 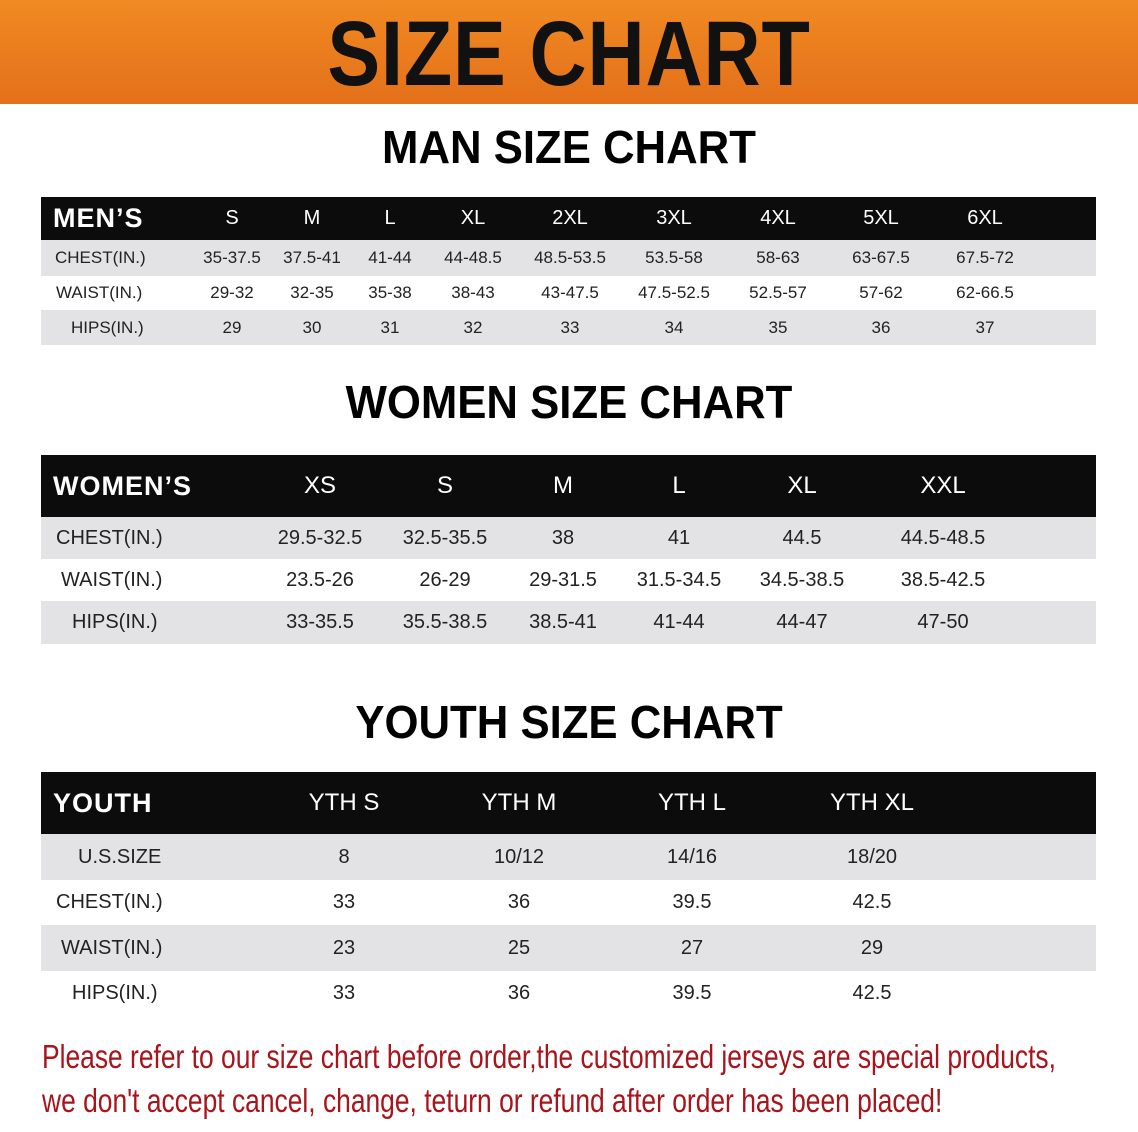 What do you see at coordinates (569, 147) in the screenshot?
I see `men-section-title: MAN SIZE CHART` at bounding box center [569, 147].